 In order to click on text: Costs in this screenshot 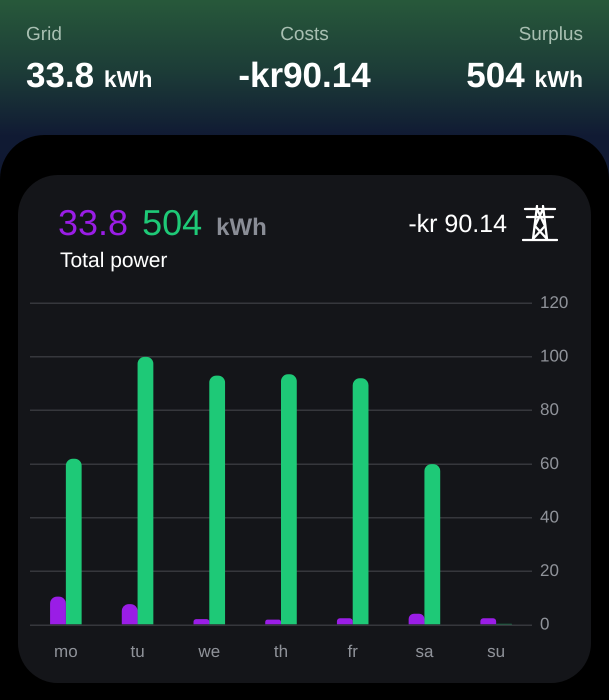, I will do `click(304, 35)`.